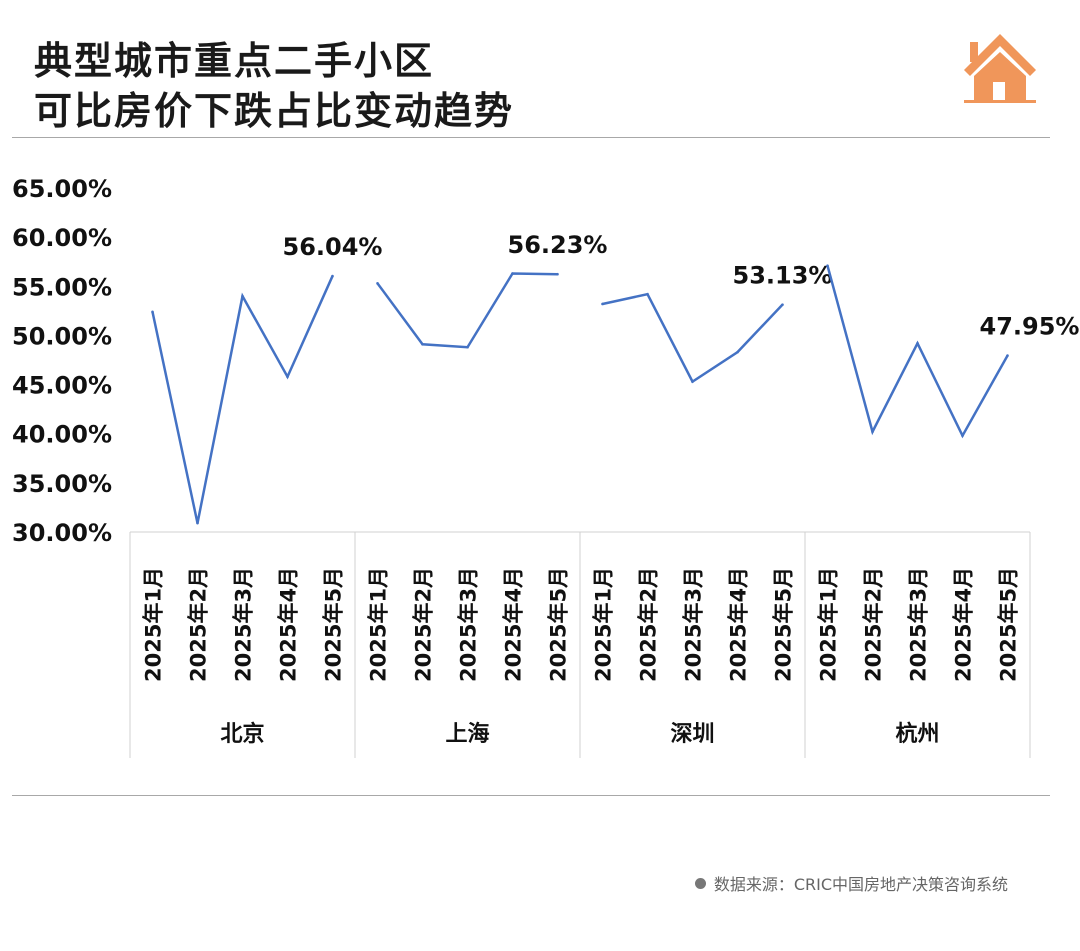 This screenshot has width=1080, height=951. What do you see at coordinates (274, 86) in the screenshot?
I see `chart-title: 典型城市重点二手小区 可比房价下跌占比变动趋势` at bounding box center [274, 86].